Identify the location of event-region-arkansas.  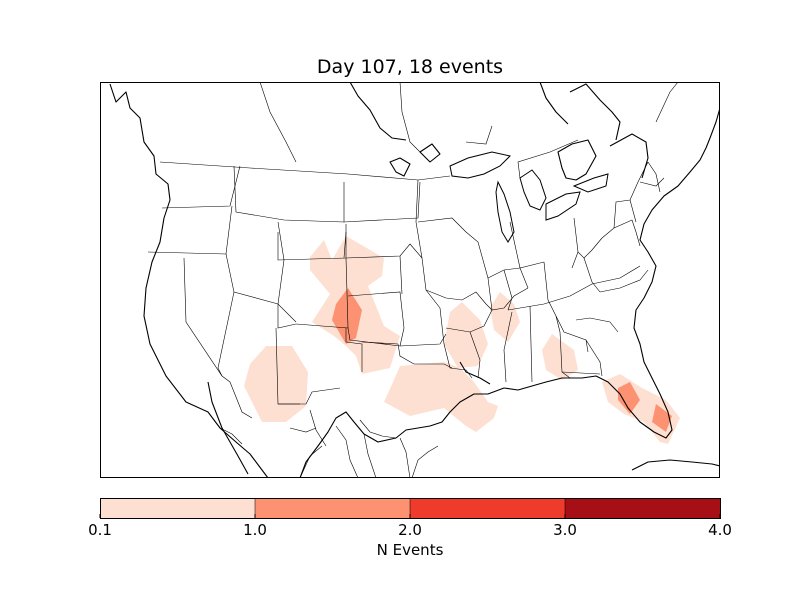
(466, 335).